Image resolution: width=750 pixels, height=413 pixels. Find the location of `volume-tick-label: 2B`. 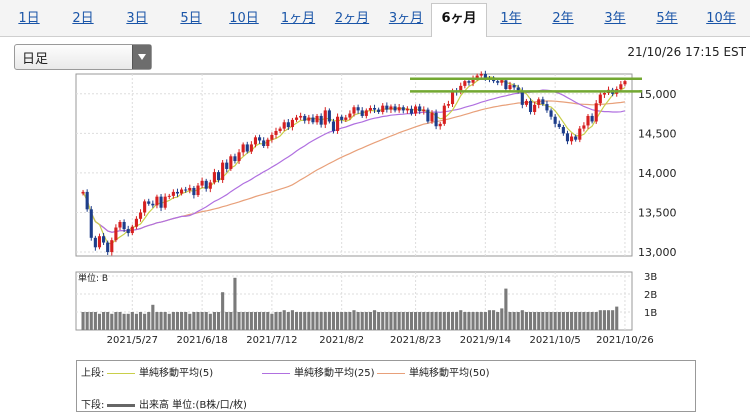

volume-tick-label: 2B is located at coordinates (650, 295).